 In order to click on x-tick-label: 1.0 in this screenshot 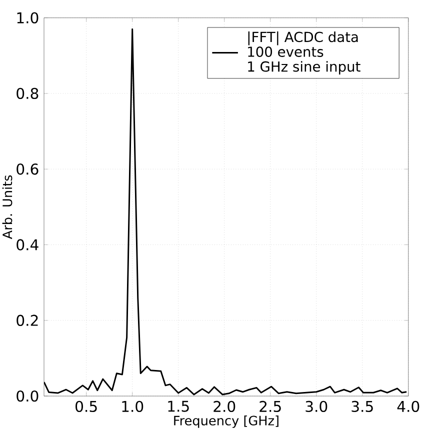, I will do `click(133, 406)`.